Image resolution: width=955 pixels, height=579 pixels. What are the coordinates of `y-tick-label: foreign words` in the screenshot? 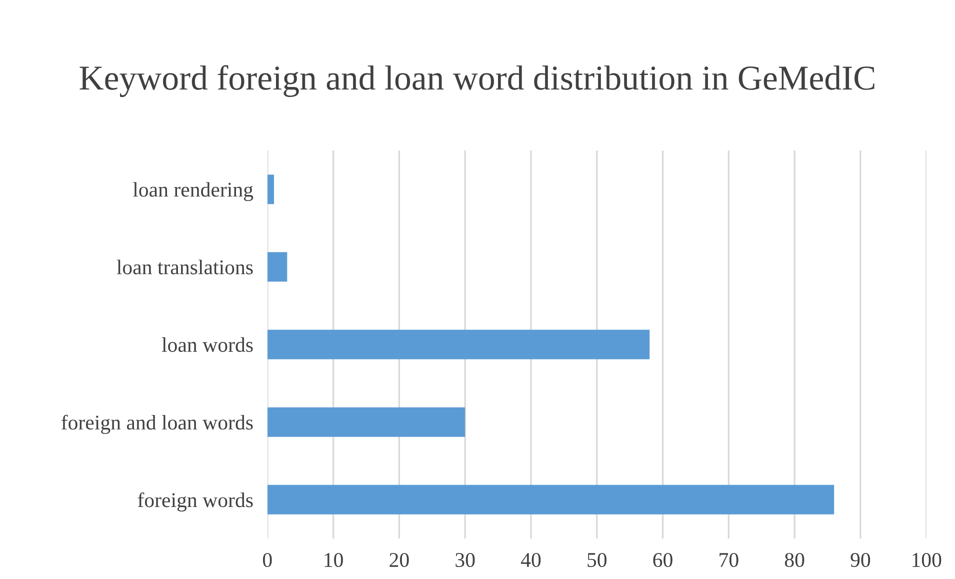 It's located at (195, 502).